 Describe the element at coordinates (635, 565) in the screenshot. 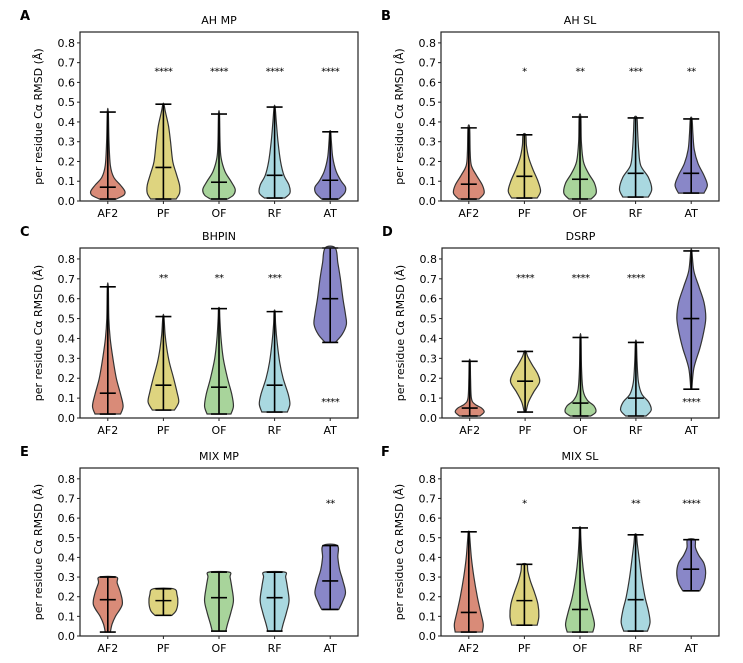

I see `violin-rf: **` at that location.